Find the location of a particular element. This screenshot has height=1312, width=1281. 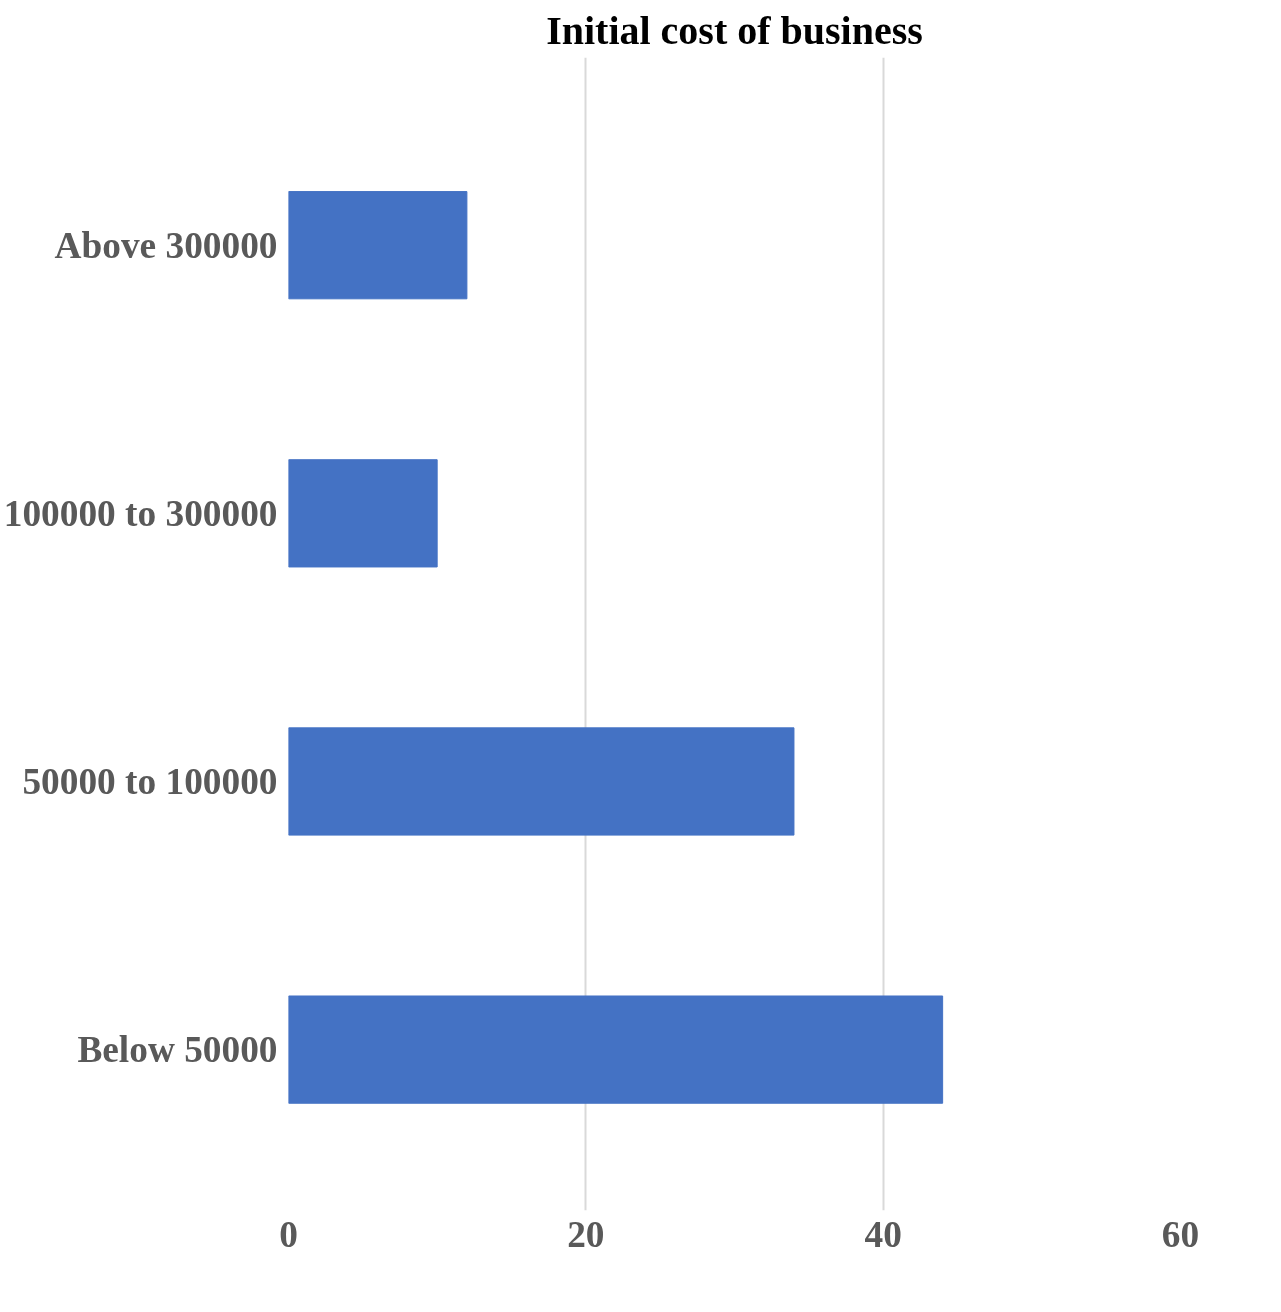

chart-title: Initial cost of business is located at coordinates (734, 30).